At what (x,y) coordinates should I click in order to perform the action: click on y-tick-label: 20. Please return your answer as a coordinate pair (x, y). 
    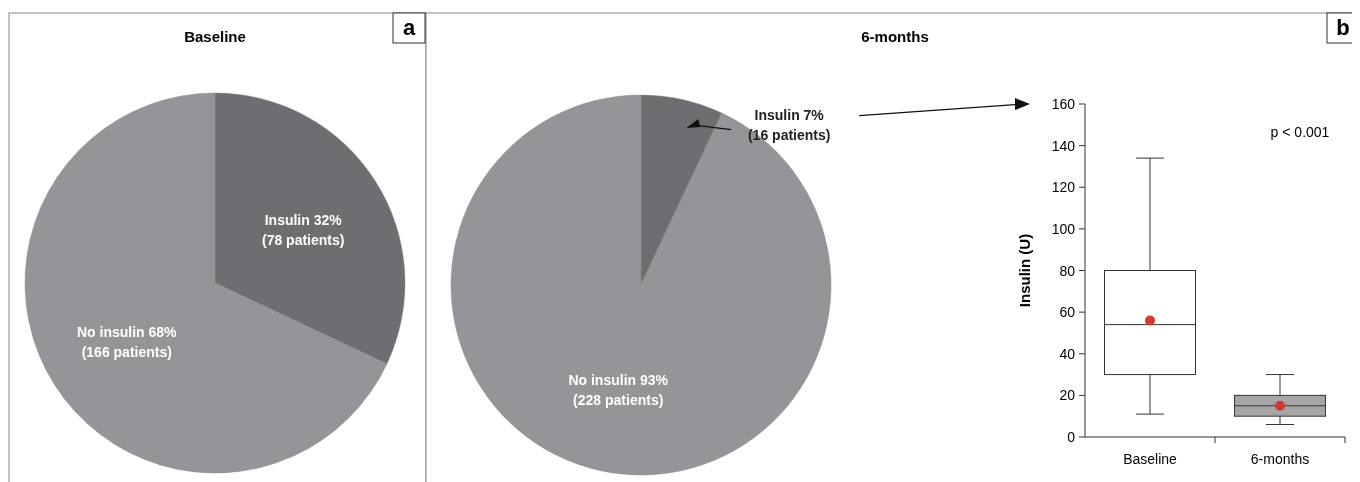
    Looking at the image, I should click on (1067, 395).